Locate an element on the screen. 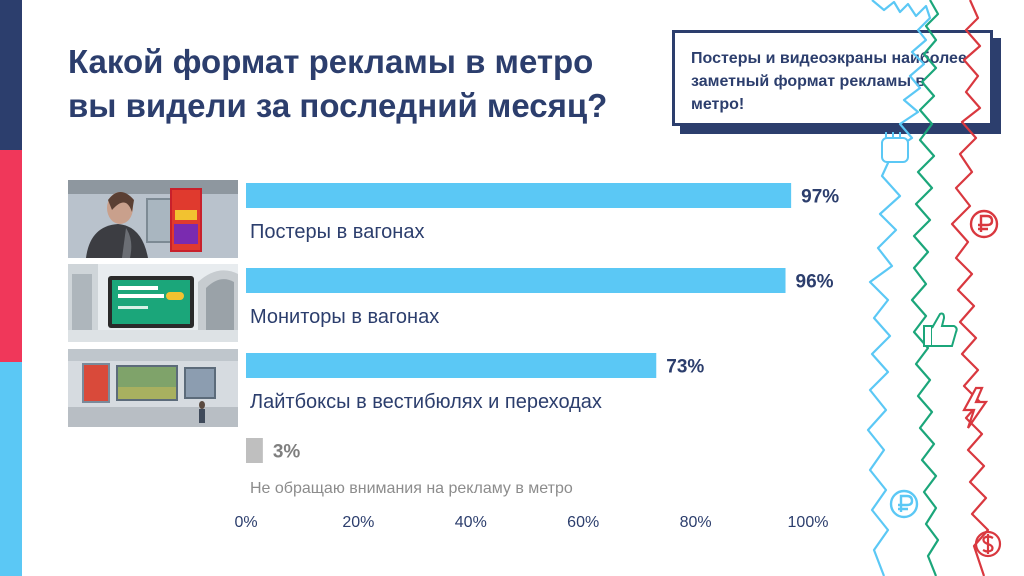 The width and height of the screenshot is (1024, 576). x-tick-label-5: 100% is located at coordinates (808, 522).